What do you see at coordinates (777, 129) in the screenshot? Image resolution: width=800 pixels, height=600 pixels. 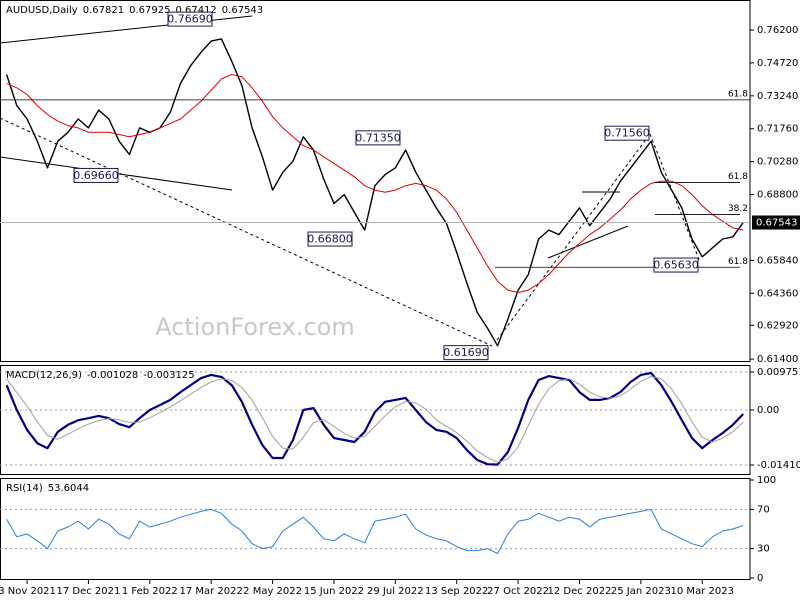 I see `y-tick-label: 0.71760` at bounding box center [777, 129].